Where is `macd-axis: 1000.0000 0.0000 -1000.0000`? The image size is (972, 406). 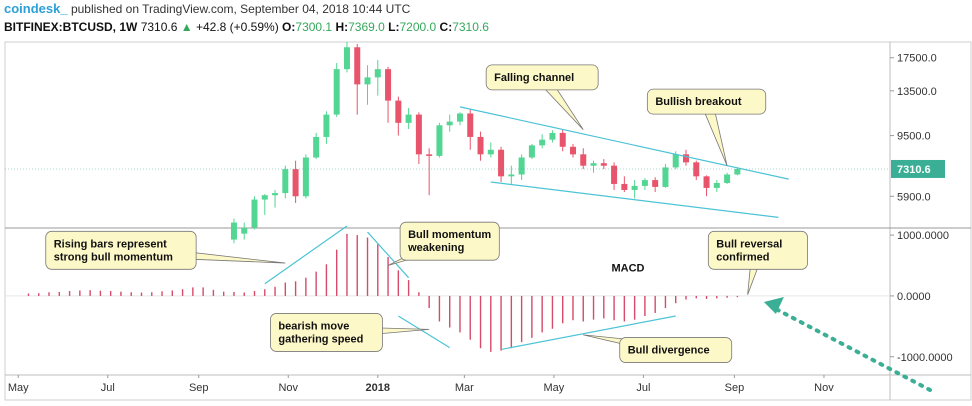 macd-axis: 1000.0000 0.0000 -1000.0000 is located at coordinates (921, 297).